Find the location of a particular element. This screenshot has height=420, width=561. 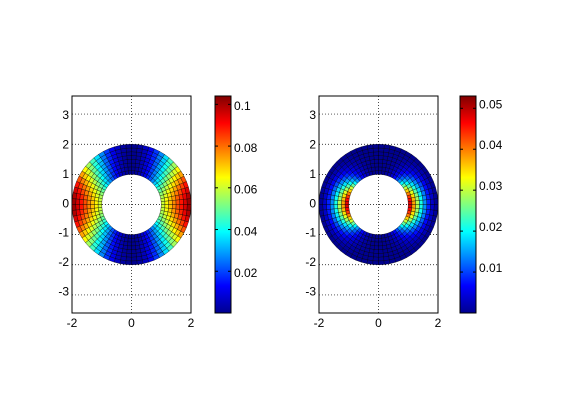

xticks-right: -2 0 2 is located at coordinates (378, 323).